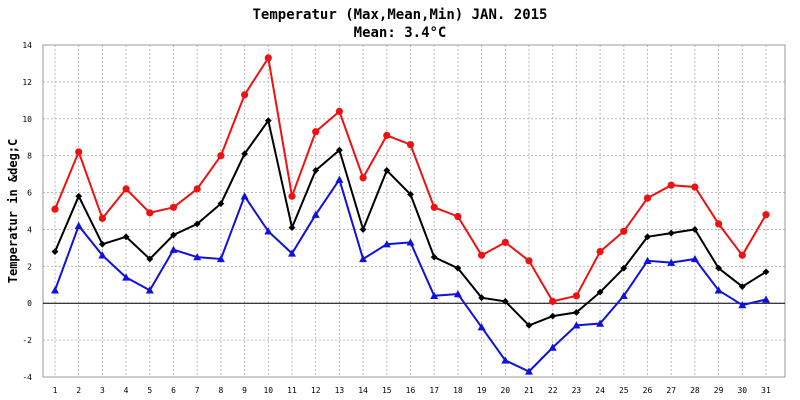  Describe the element at coordinates (742, 390) in the screenshot. I see `x-tick-label: 30` at that location.